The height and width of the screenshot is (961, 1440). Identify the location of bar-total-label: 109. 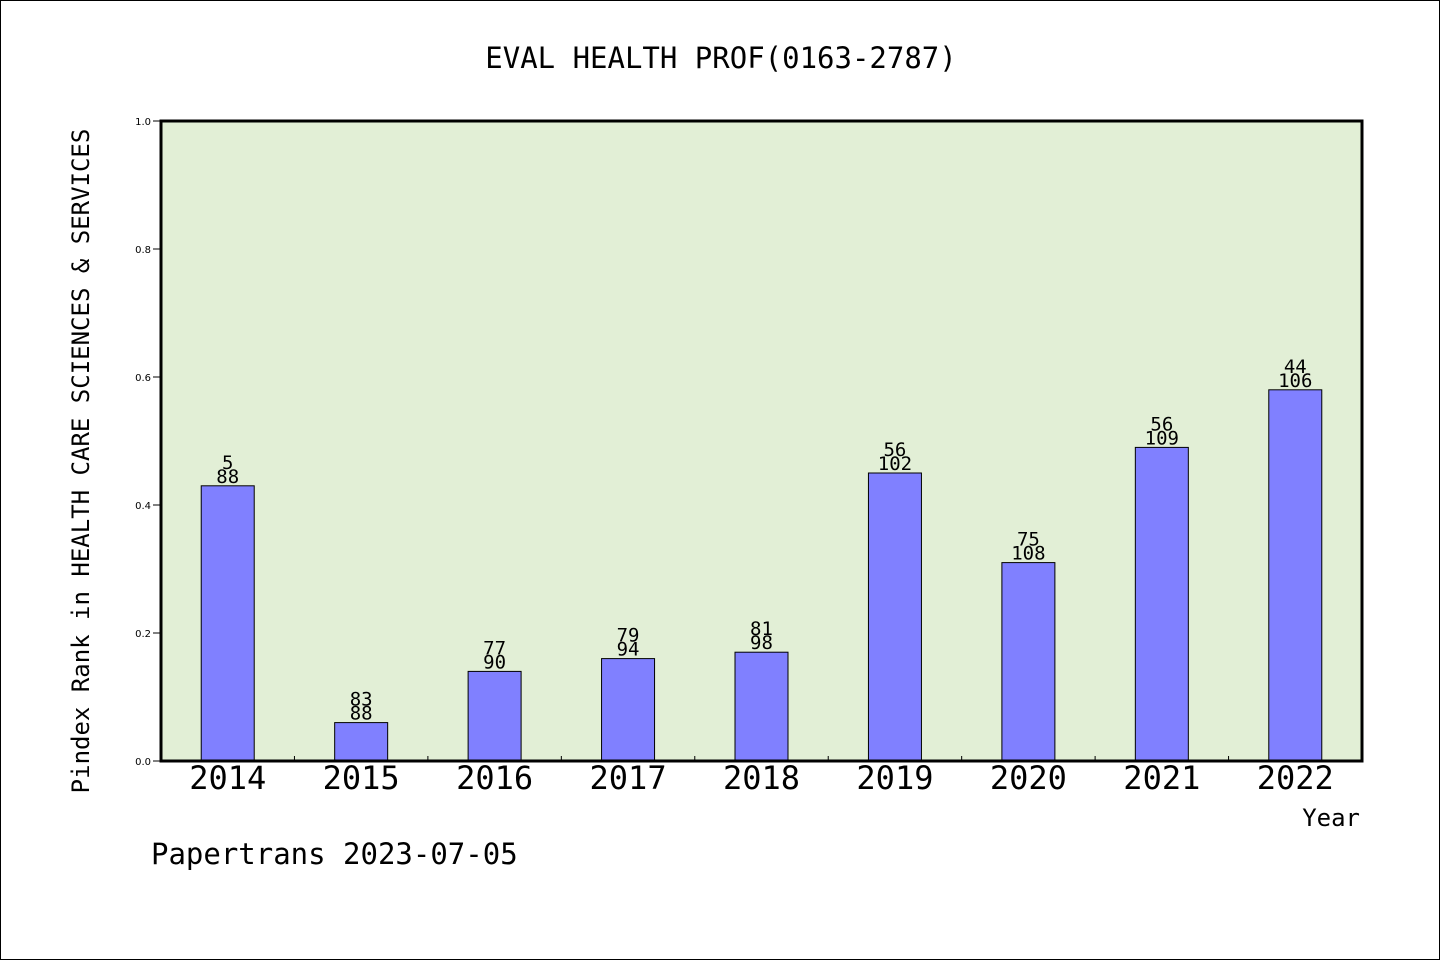
(1162, 438).